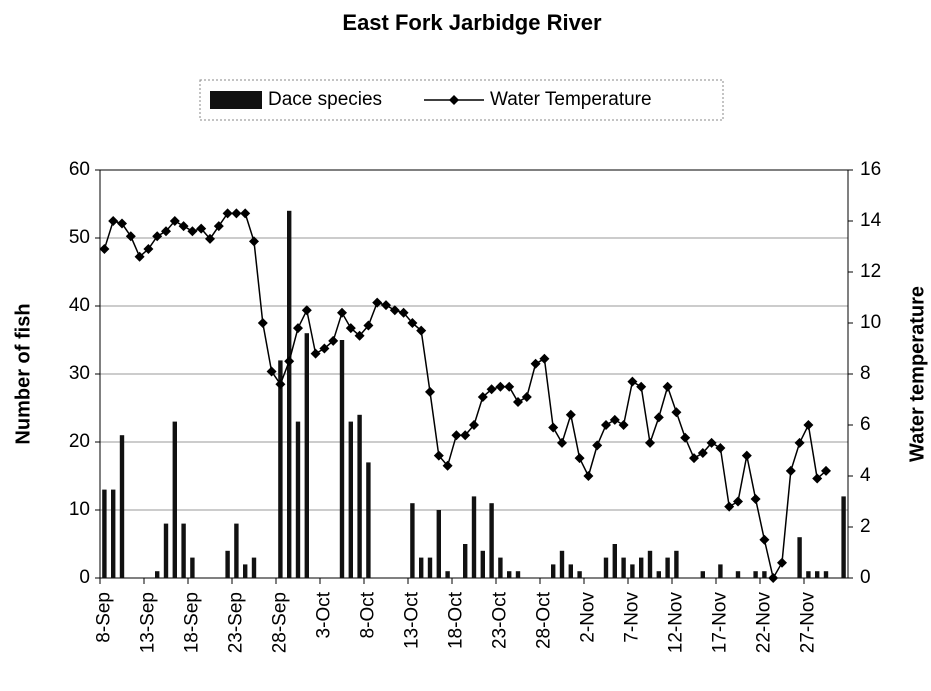 The height and width of the screenshot is (691, 931). I want to click on legend-label: Dace species, so click(325, 99).